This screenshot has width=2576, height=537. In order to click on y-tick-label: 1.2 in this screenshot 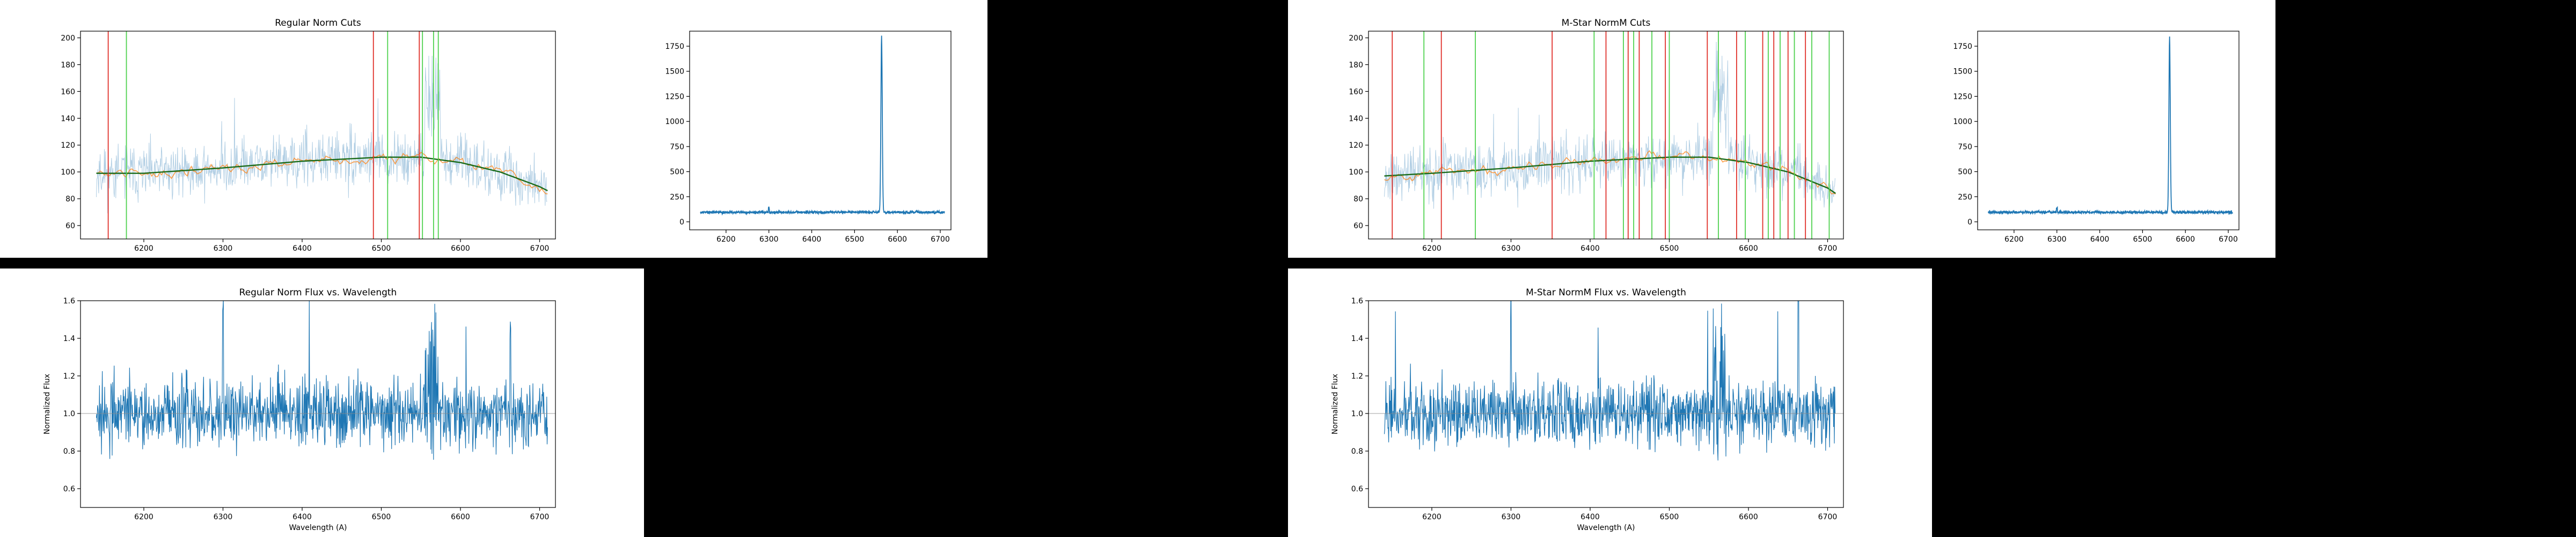, I will do `click(1357, 377)`.